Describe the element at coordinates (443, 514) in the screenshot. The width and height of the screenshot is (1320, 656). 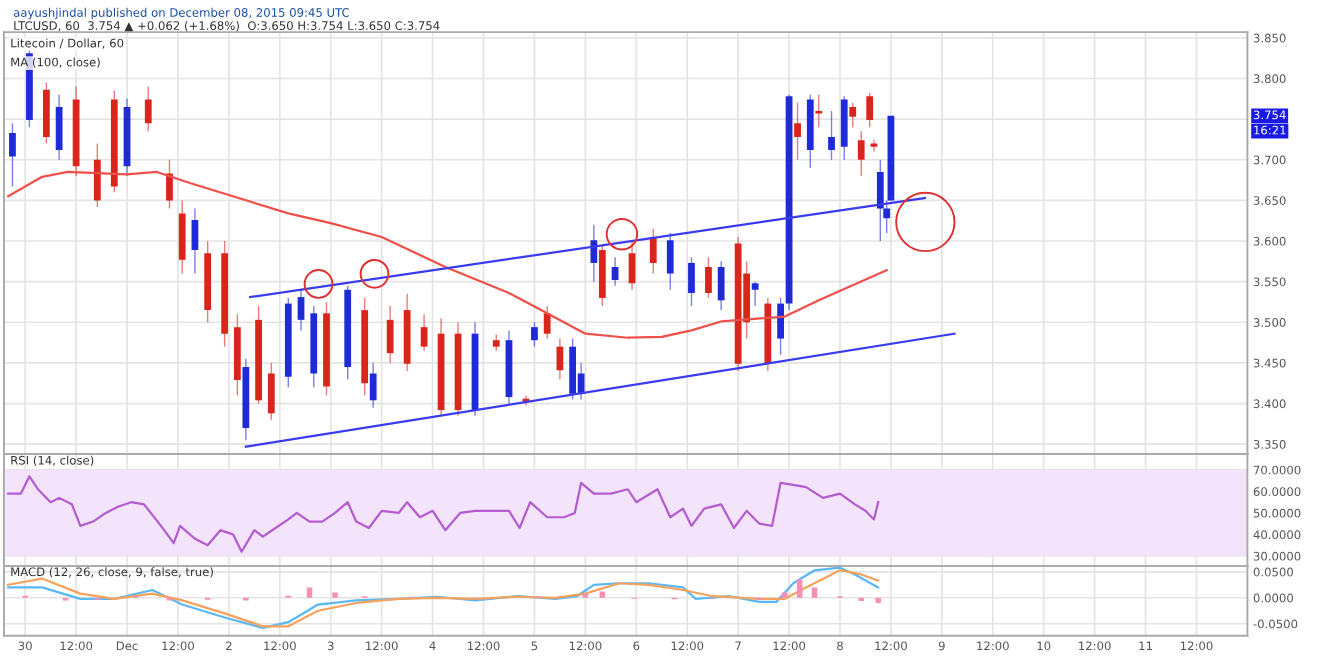
I see `line-series` at that location.